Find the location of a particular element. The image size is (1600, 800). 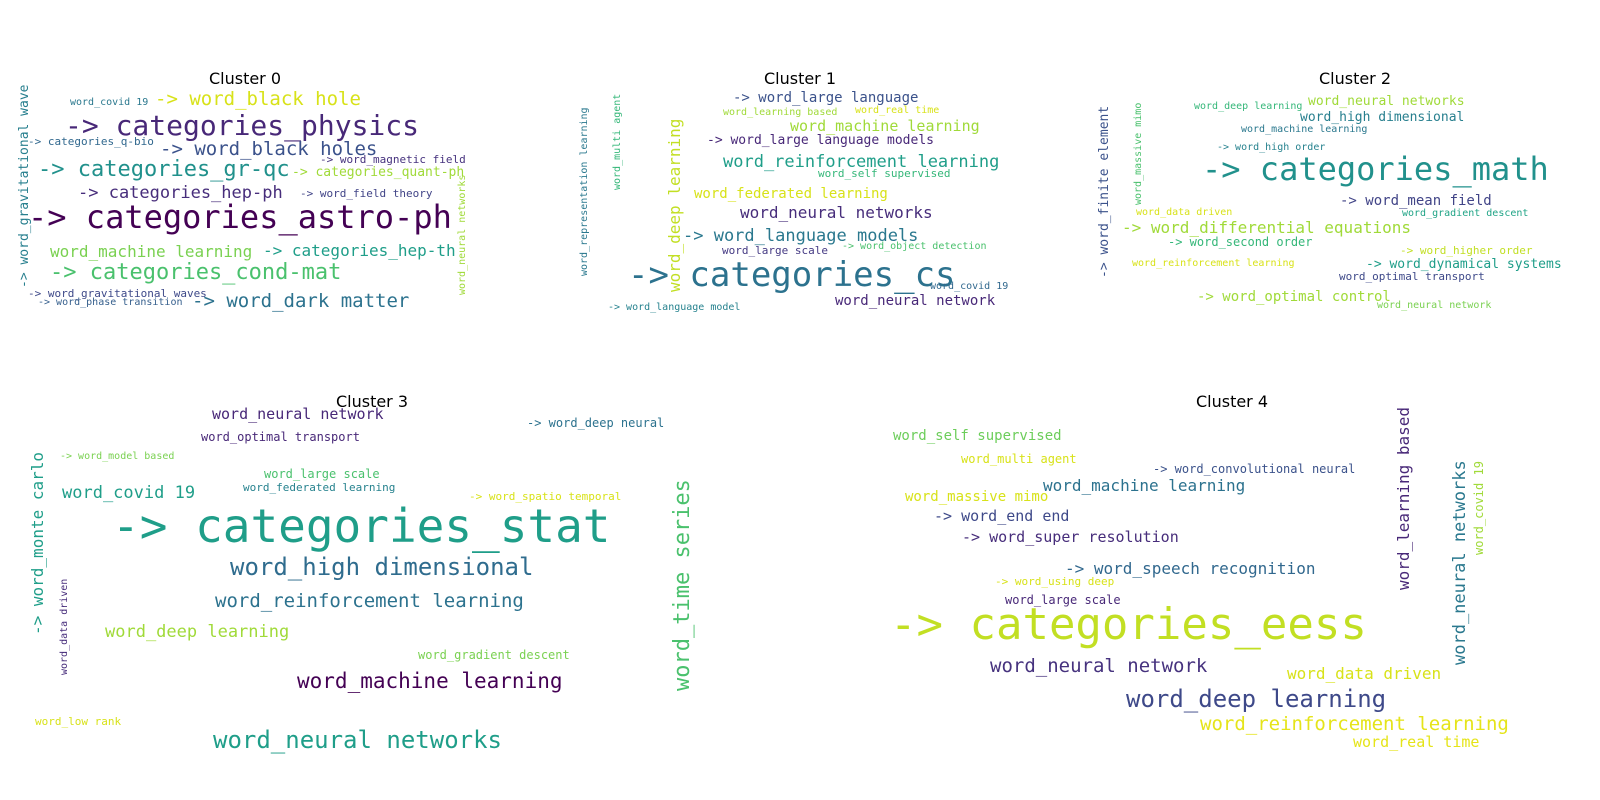

word-cloud-term: -> word_mean field is located at coordinates (1416, 201).